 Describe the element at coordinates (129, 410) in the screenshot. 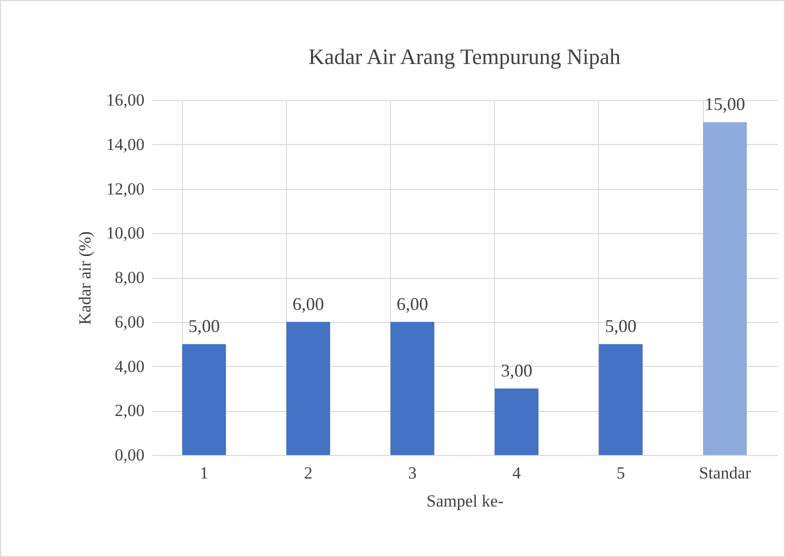

I see `y-tick-label: 2,00` at that location.